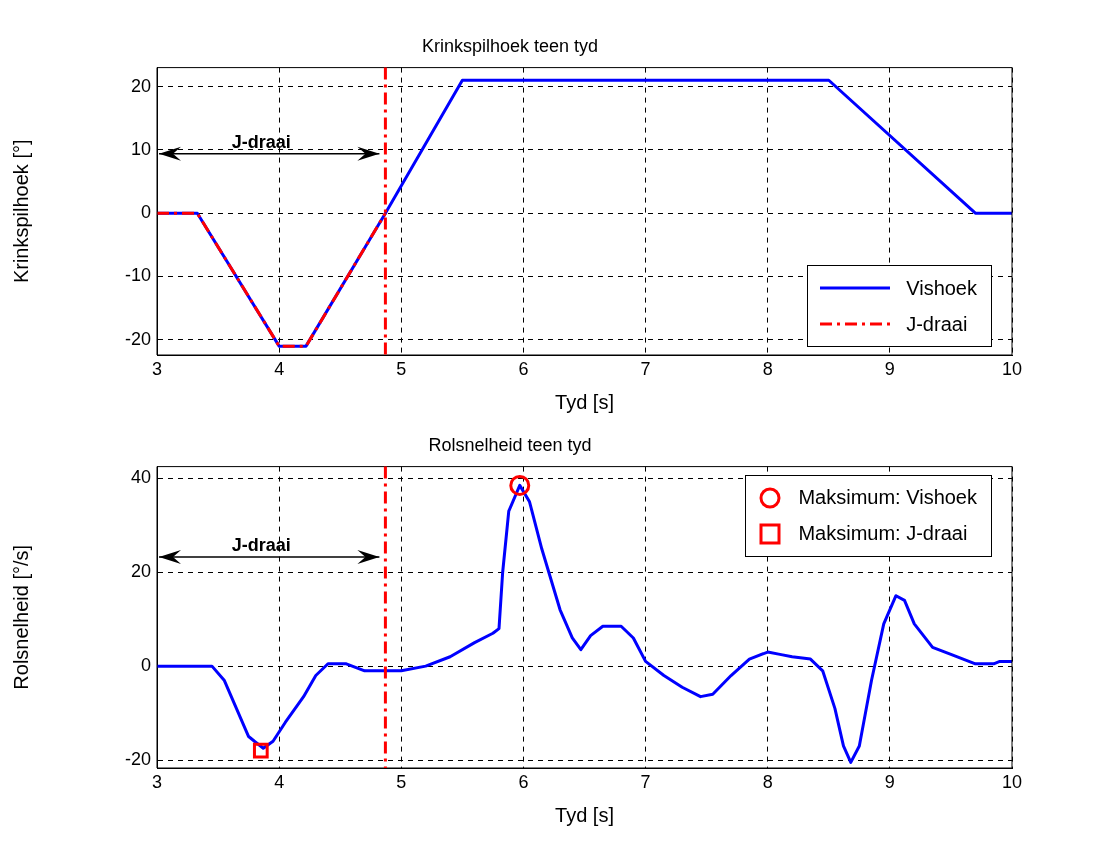 Image resolution: width=1110 pixels, height=842 pixels. I want to click on y-tick-label: -10, so click(137, 275).